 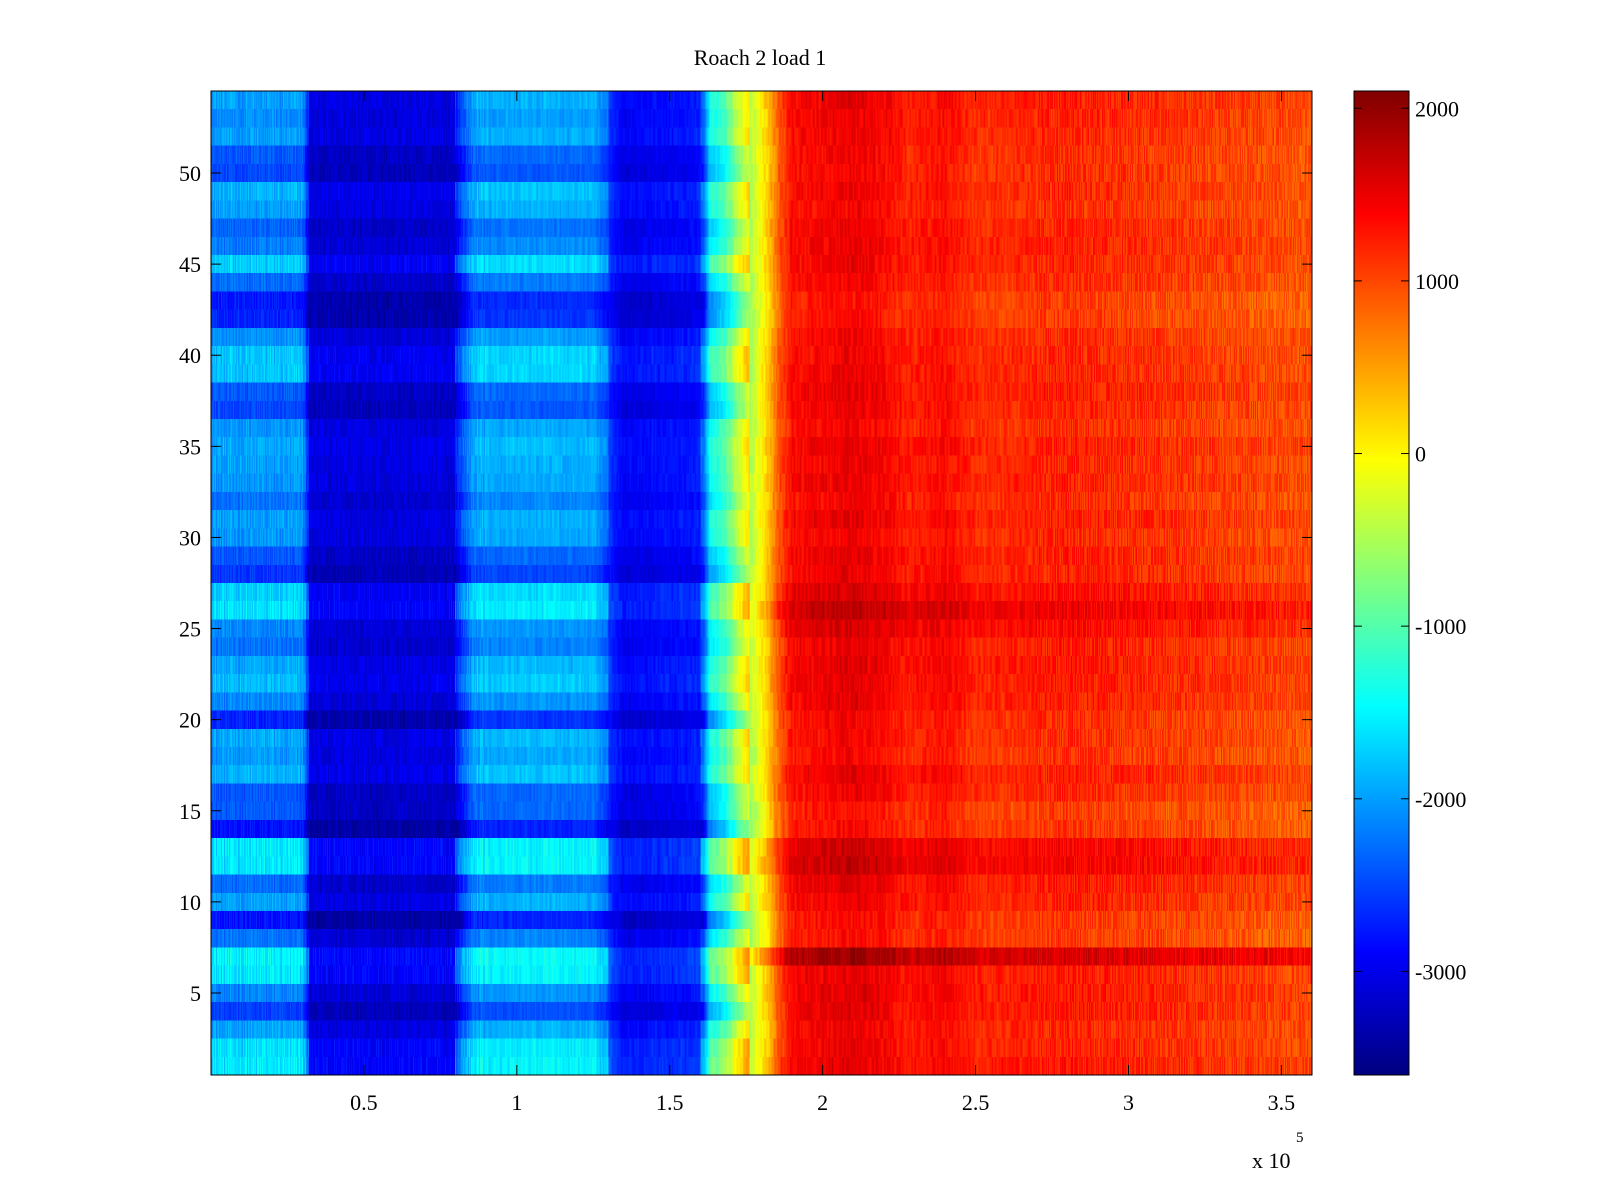 What do you see at coordinates (1271, 1160) in the screenshot?
I see `x-axis-exponent-base: x 10` at bounding box center [1271, 1160].